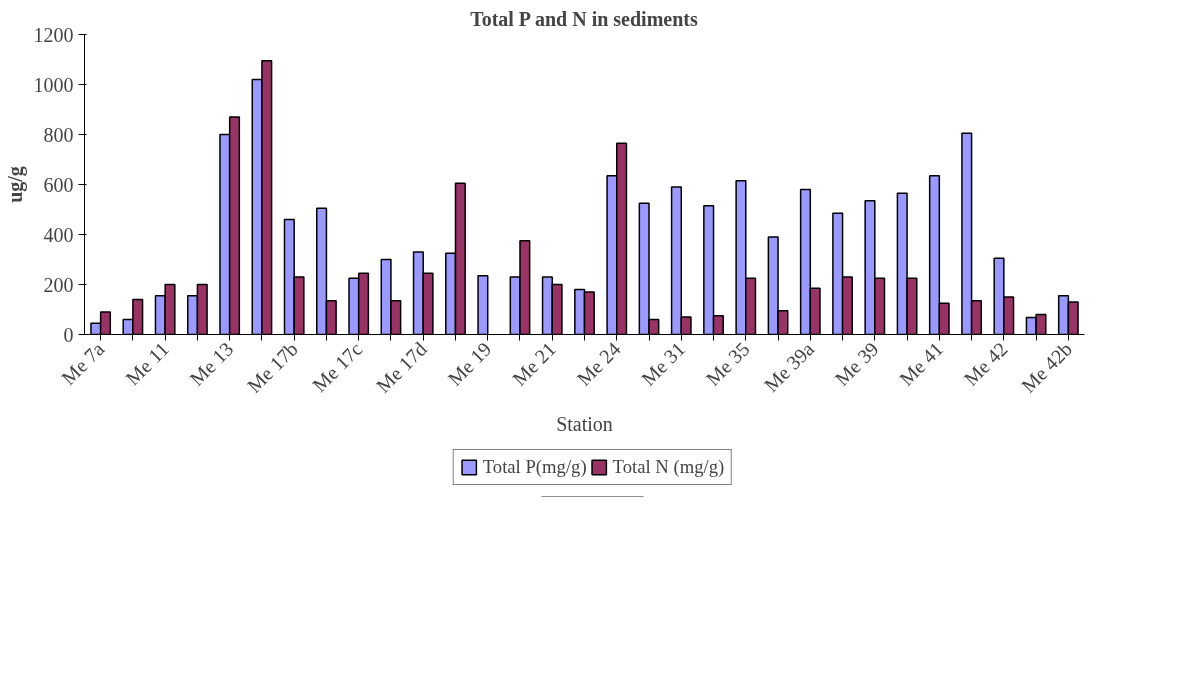 Image resolution: width=1196 pixels, height=690 pixels. Describe the element at coordinates (272, 367) in the screenshot. I see `x-tick-label: Me 17b` at that location.